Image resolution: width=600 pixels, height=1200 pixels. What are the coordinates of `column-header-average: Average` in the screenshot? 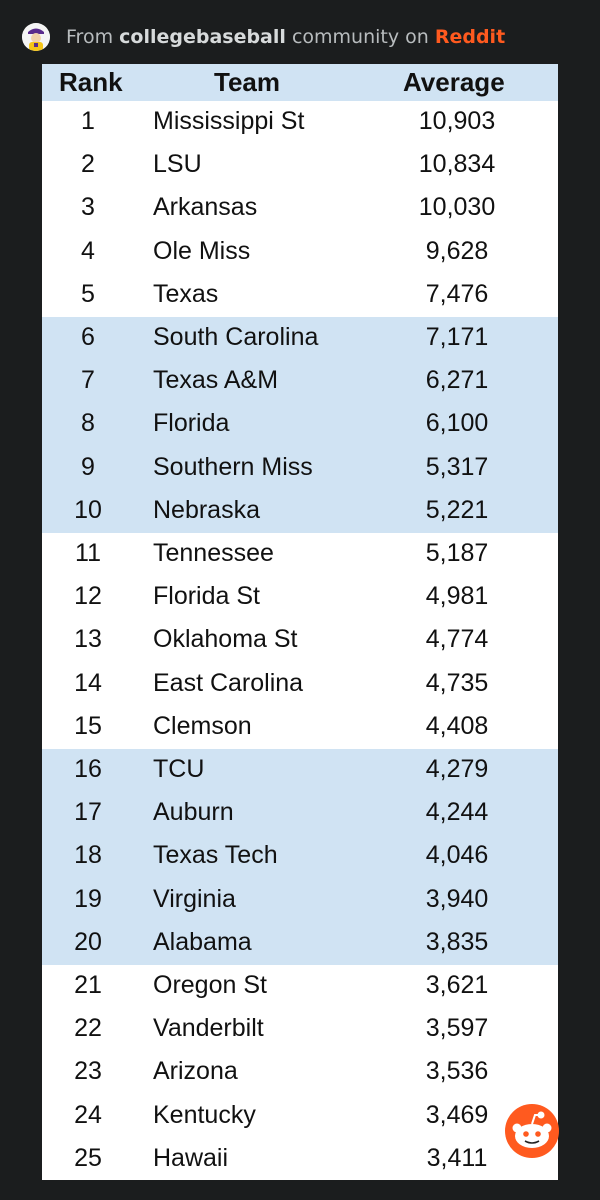 It's located at (454, 82).